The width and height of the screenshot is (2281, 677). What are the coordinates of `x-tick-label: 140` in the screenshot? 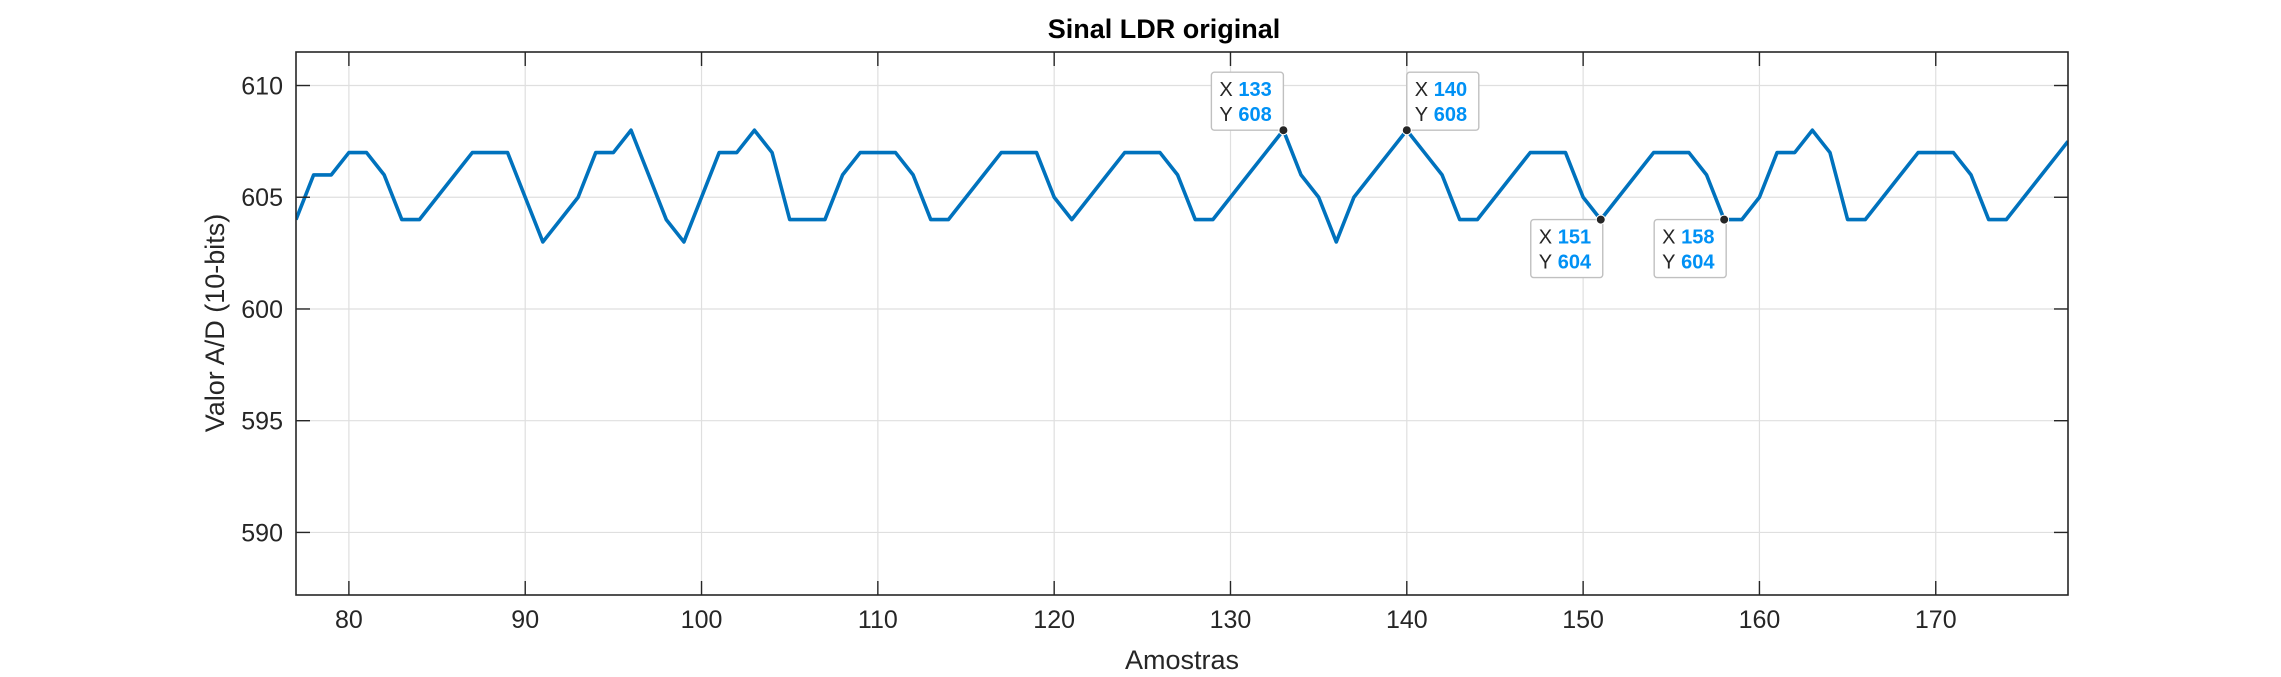 It's located at (1407, 620).